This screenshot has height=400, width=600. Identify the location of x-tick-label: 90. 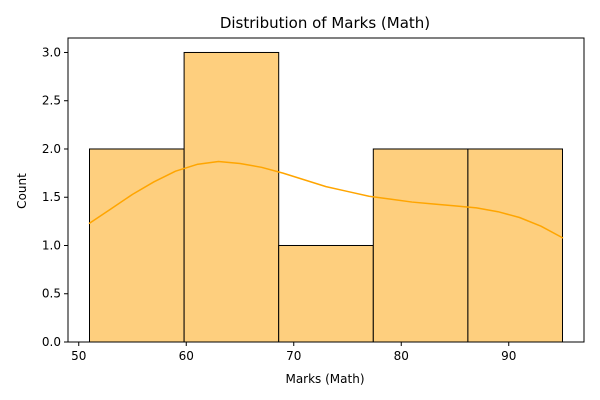
(508, 356).